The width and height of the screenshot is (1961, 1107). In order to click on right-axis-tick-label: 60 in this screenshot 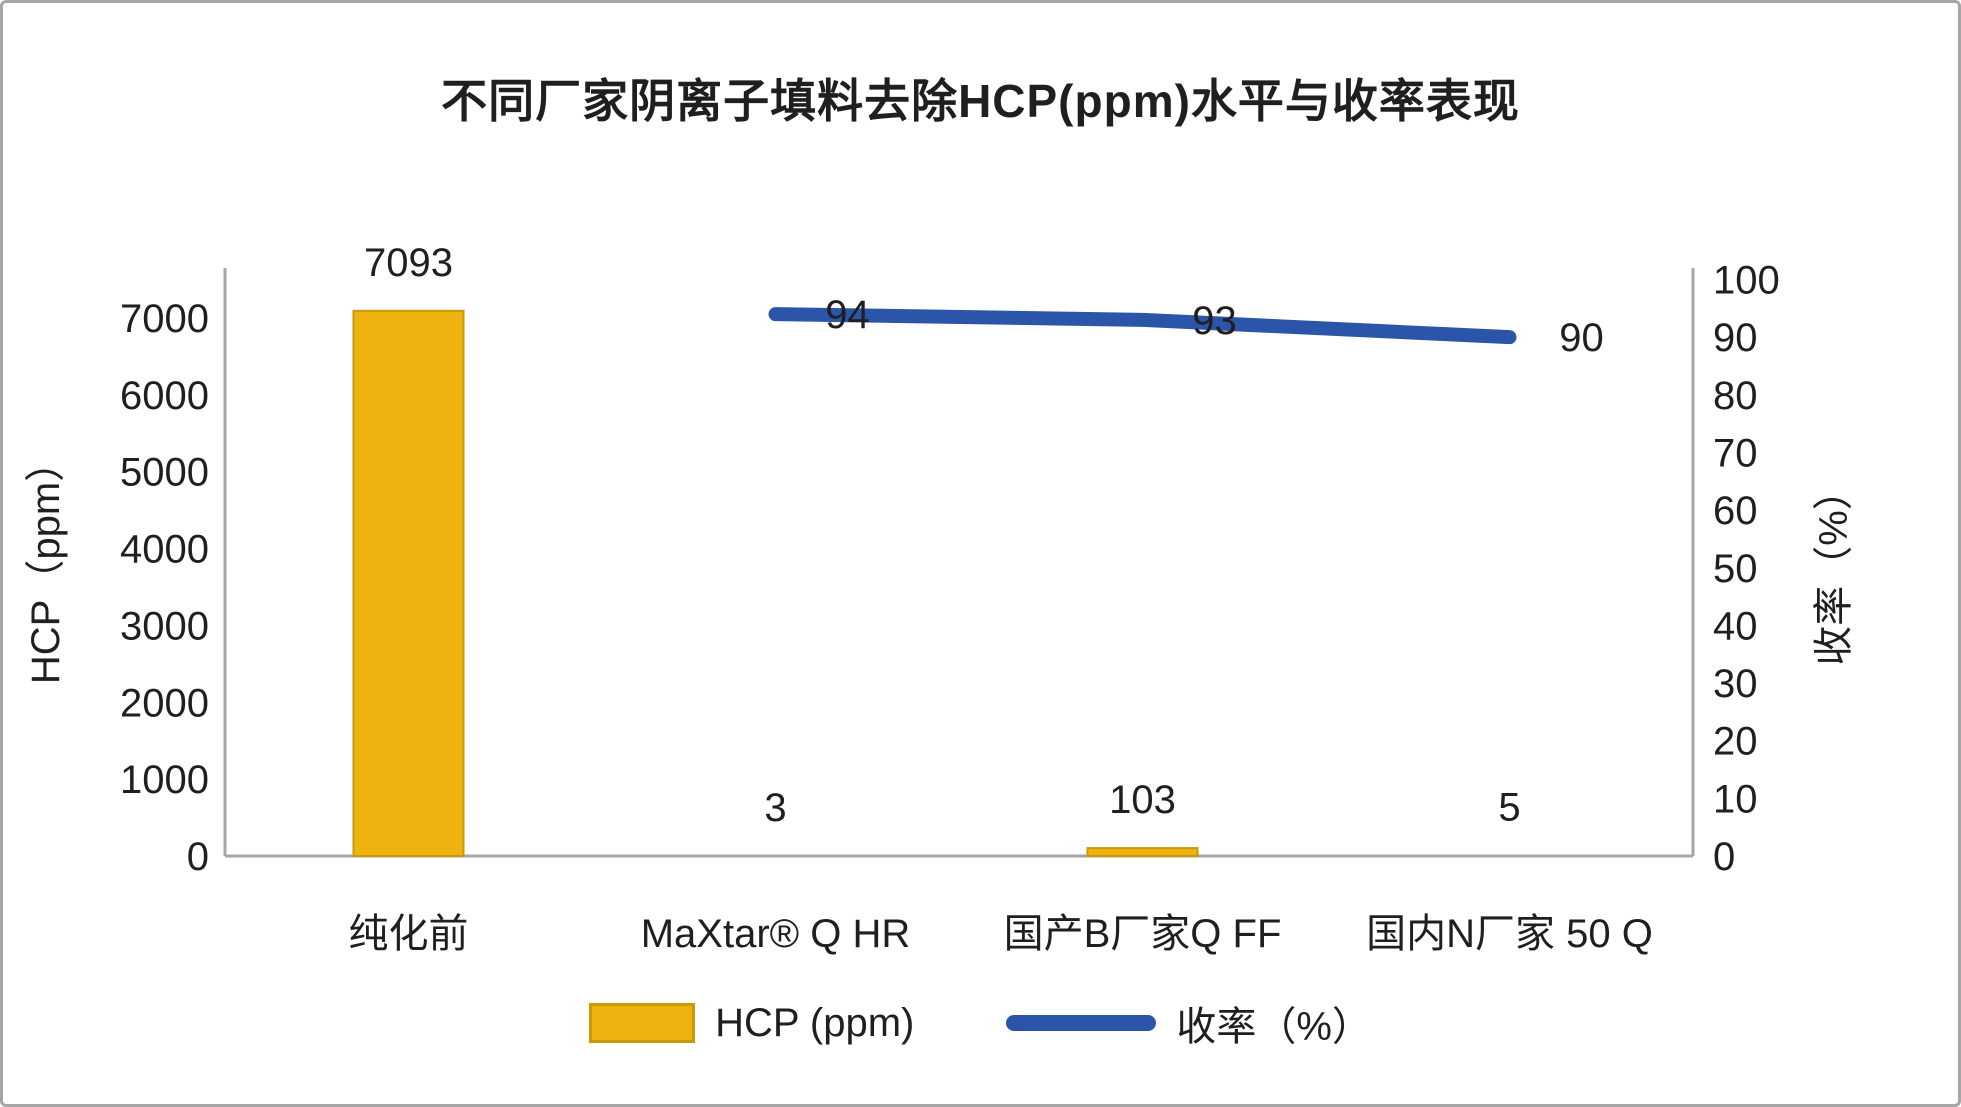, I will do `click(1735, 511)`.